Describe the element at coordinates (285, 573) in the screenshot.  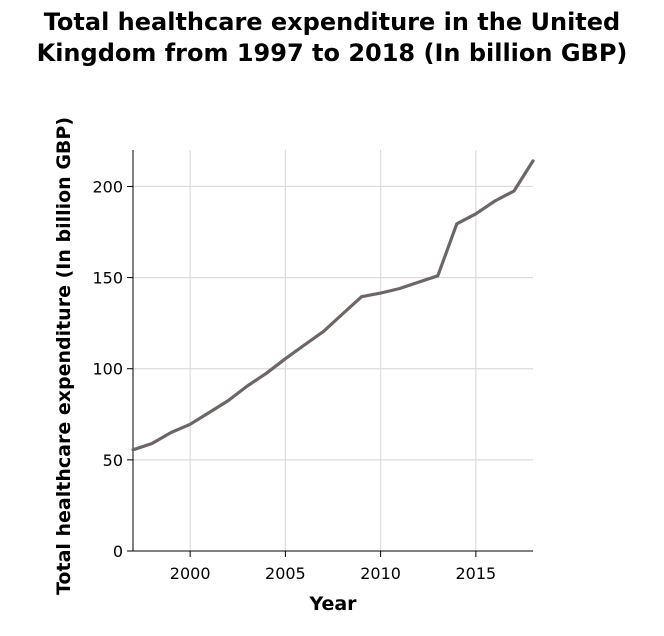
I see `x-tick-label-2005: 2005` at that location.